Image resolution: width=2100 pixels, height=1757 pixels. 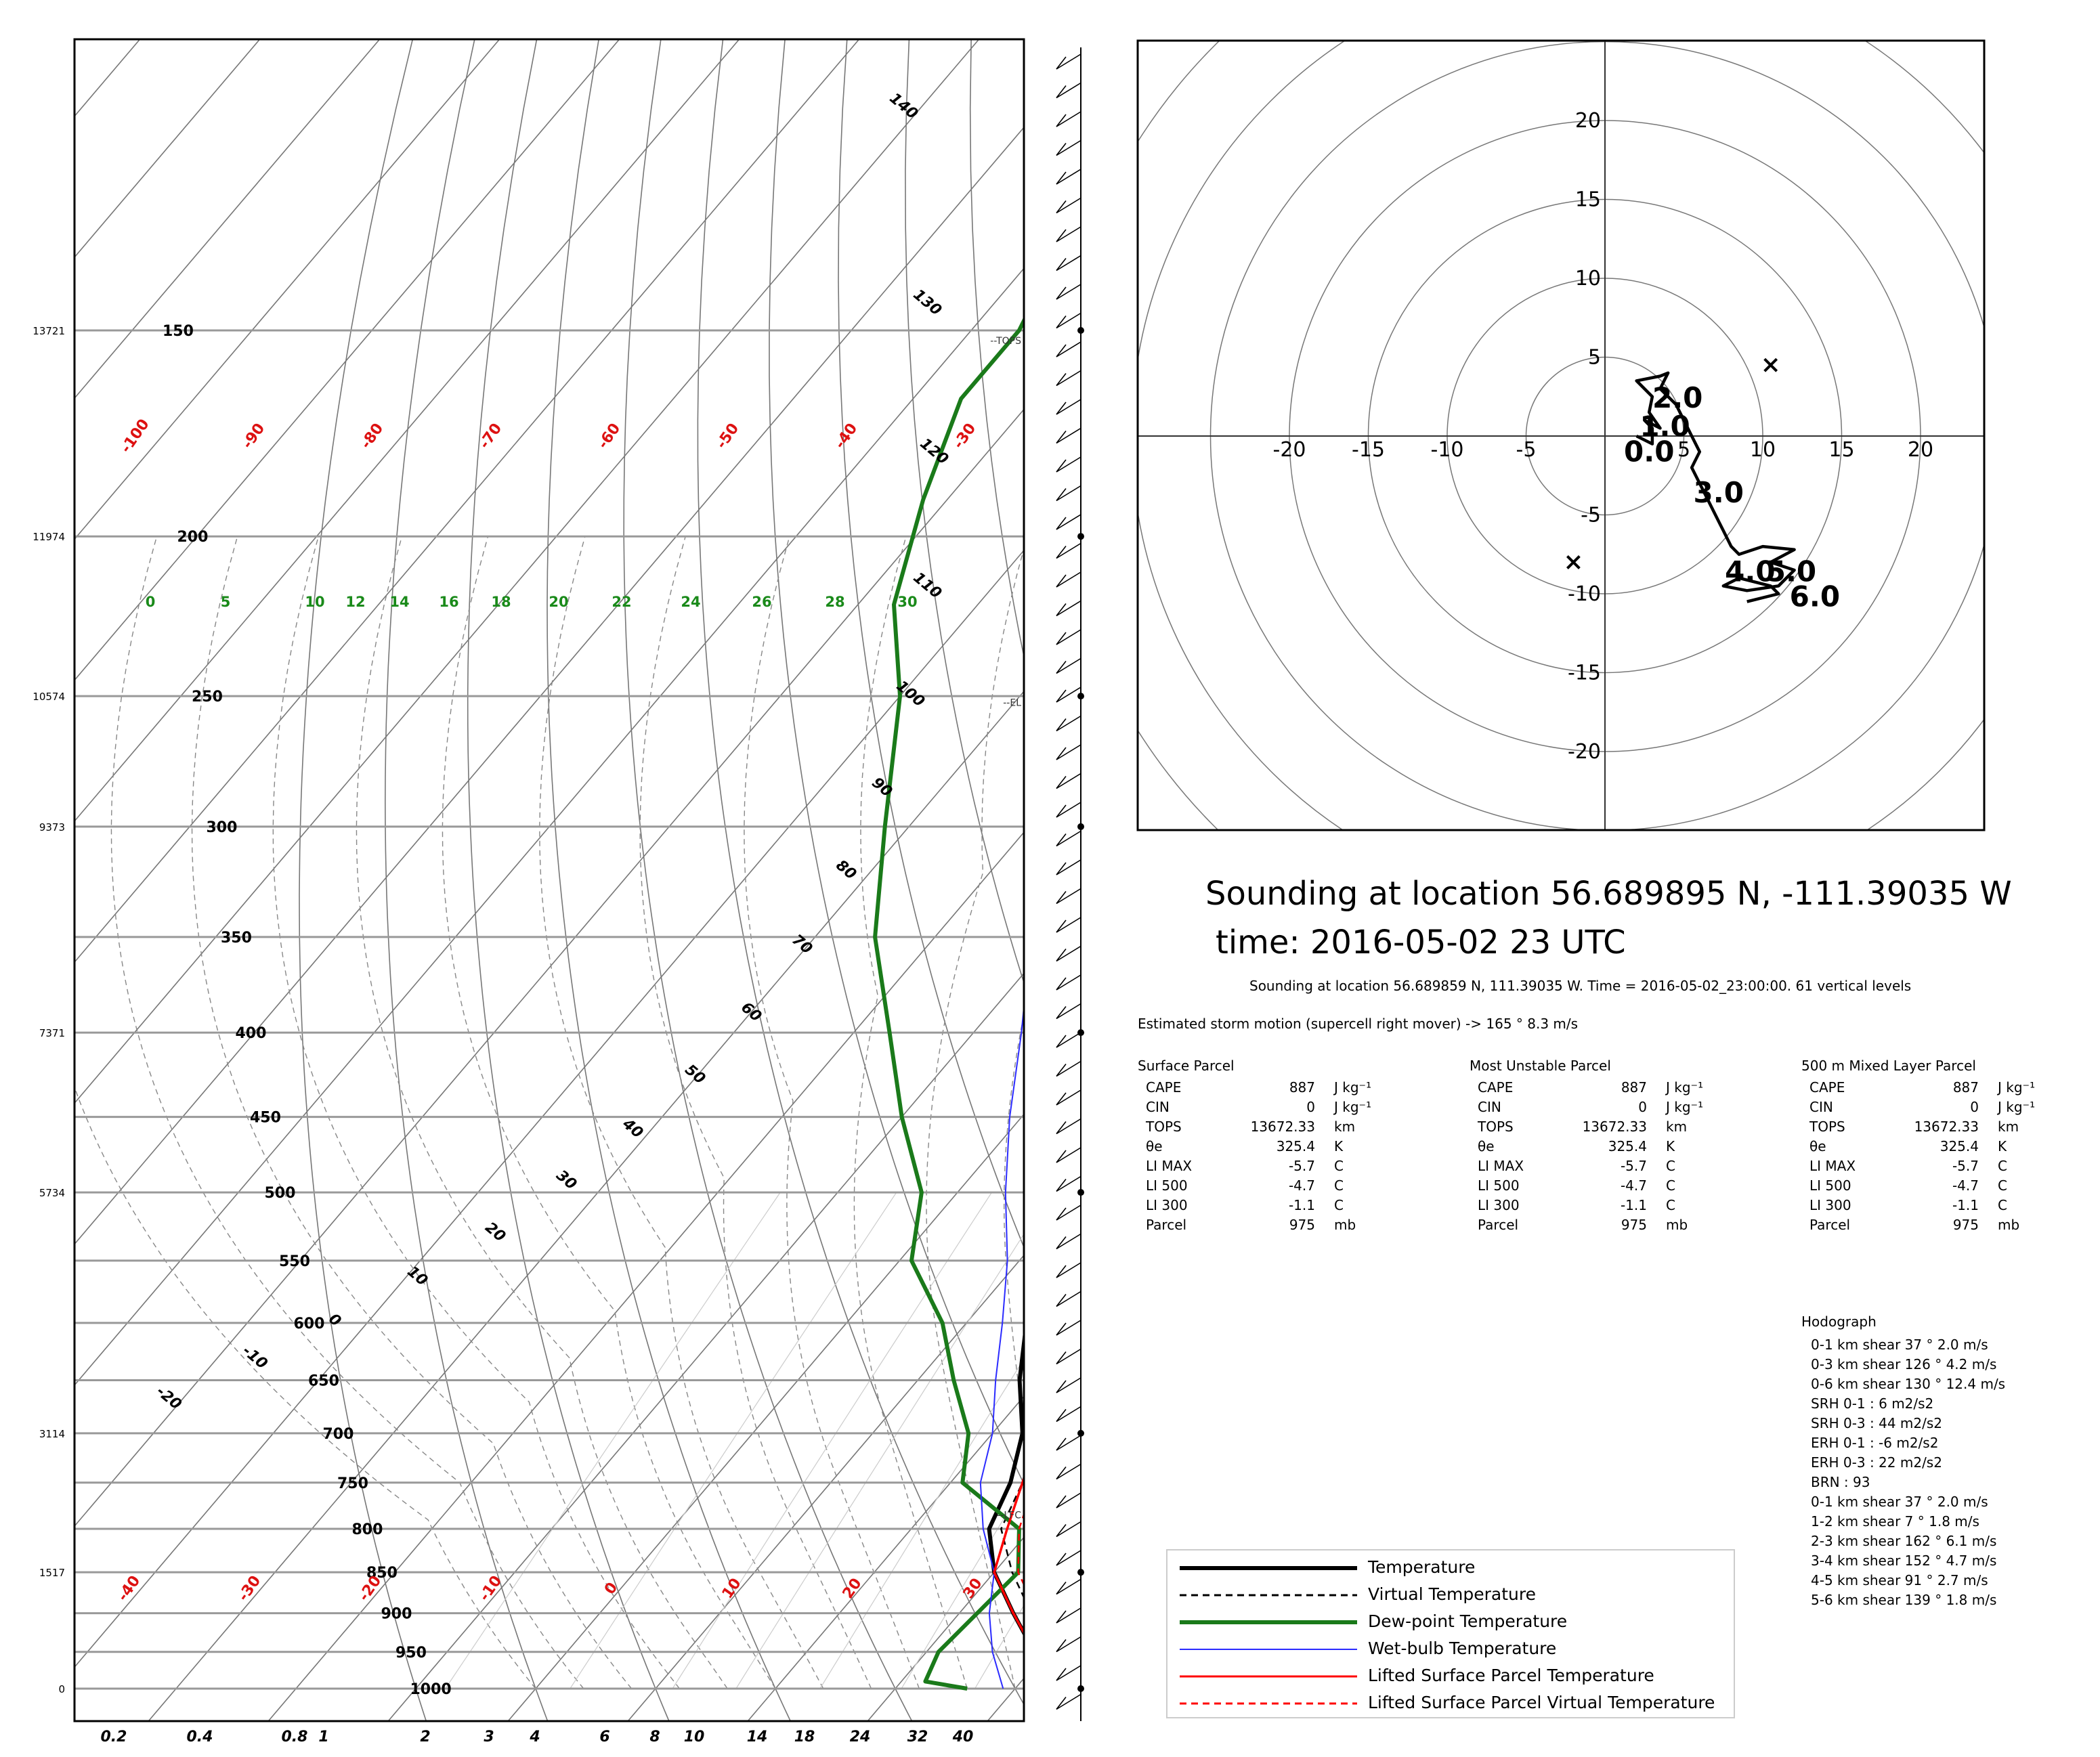 What do you see at coordinates (367, 1529) in the screenshot?
I see `pressure-label: 800` at bounding box center [367, 1529].